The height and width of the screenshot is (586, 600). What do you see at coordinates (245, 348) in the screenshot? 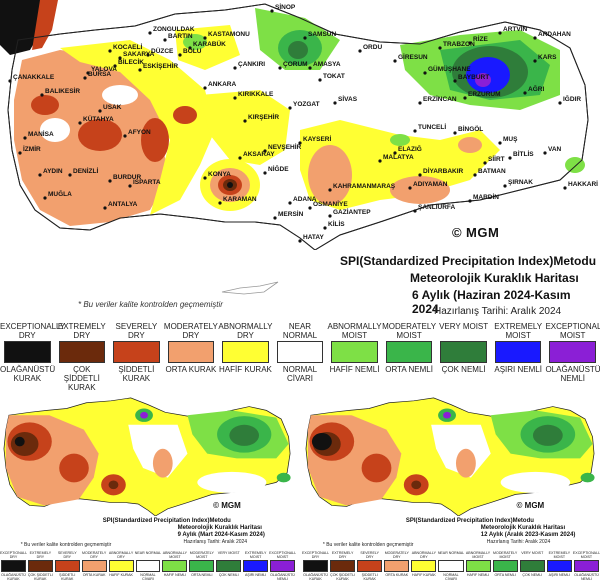
I see `legend-item: ABNORMALLY DRY HAFİF KURAK` at bounding box center [245, 348].